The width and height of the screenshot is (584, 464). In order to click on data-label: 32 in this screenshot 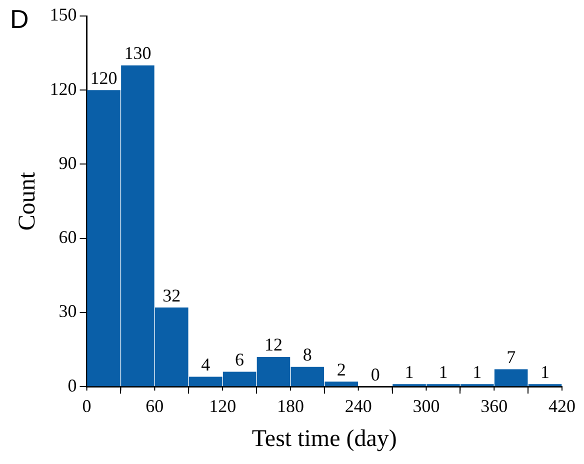, I will do `click(171, 295)`.